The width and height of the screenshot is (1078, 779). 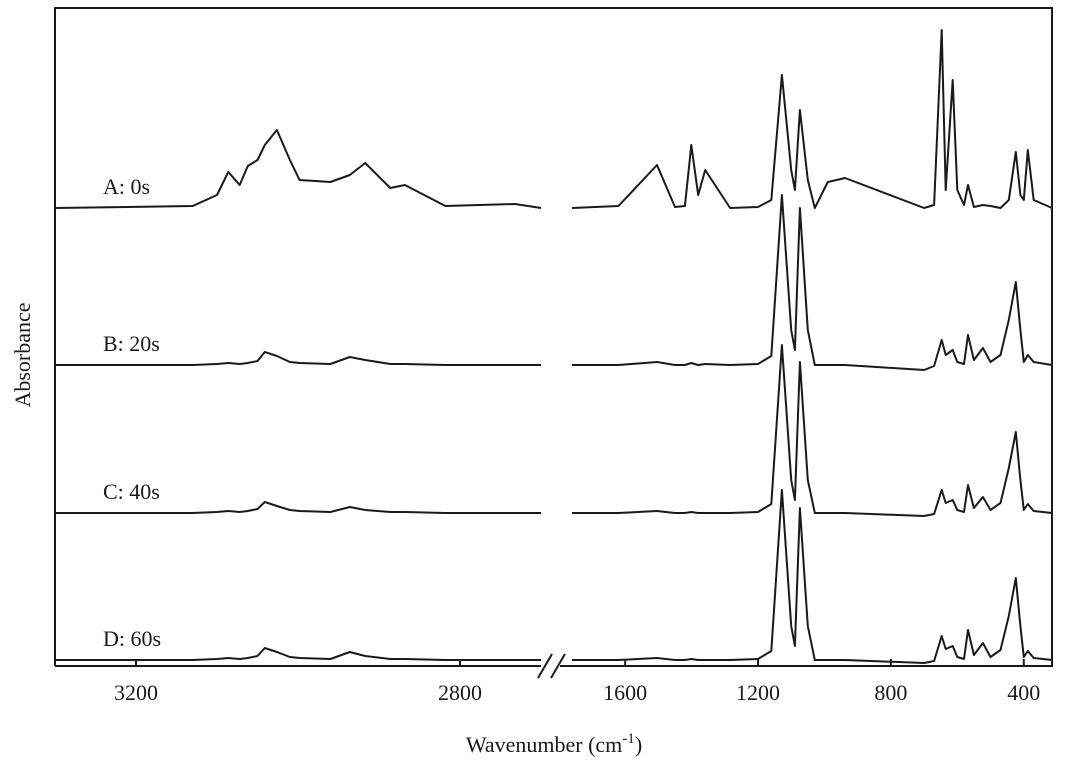 What do you see at coordinates (625, 692) in the screenshot?
I see `x-tick-label: 1600` at bounding box center [625, 692].